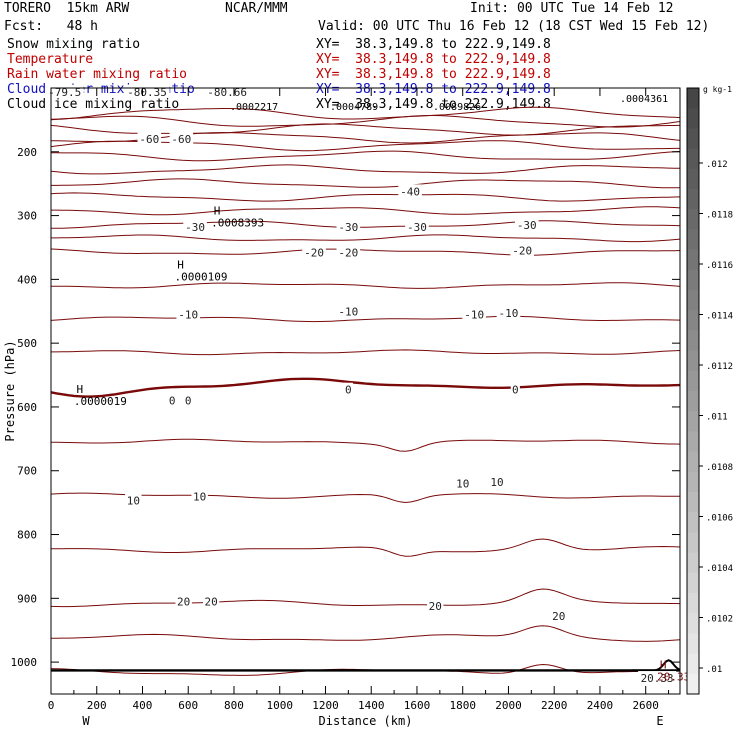  What do you see at coordinates (27, 535) in the screenshot?
I see `y-tick-label: 800` at bounding box center [27, 535].